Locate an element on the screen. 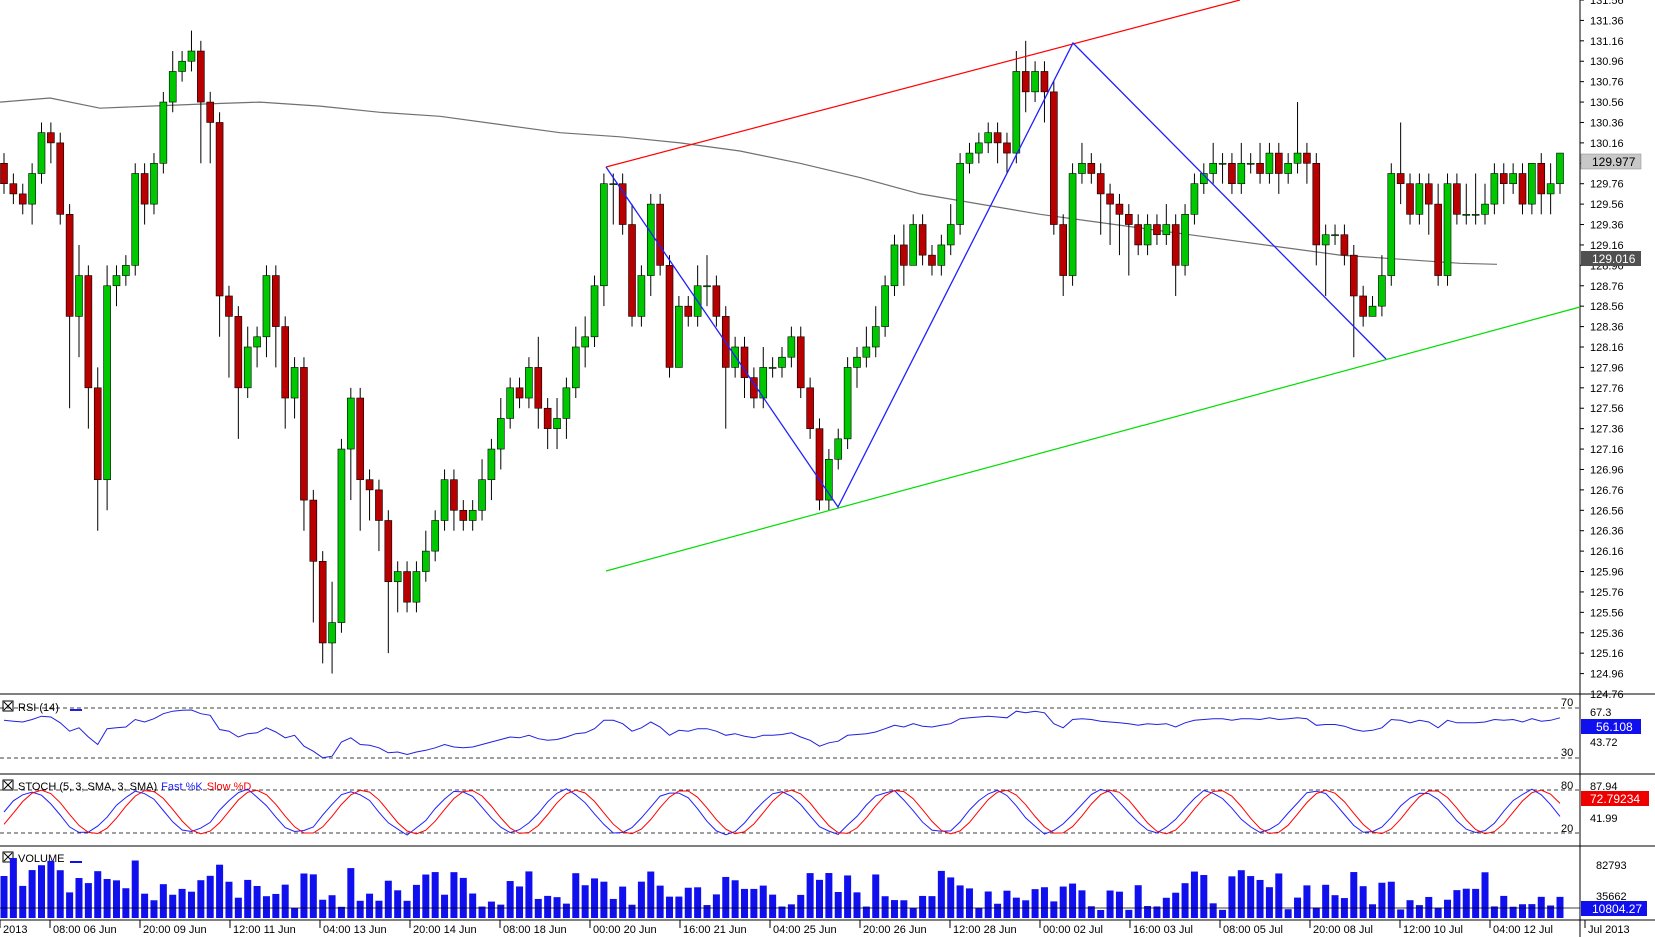  price-tick-label: 128.76 is located at coordinates (1607, 287).